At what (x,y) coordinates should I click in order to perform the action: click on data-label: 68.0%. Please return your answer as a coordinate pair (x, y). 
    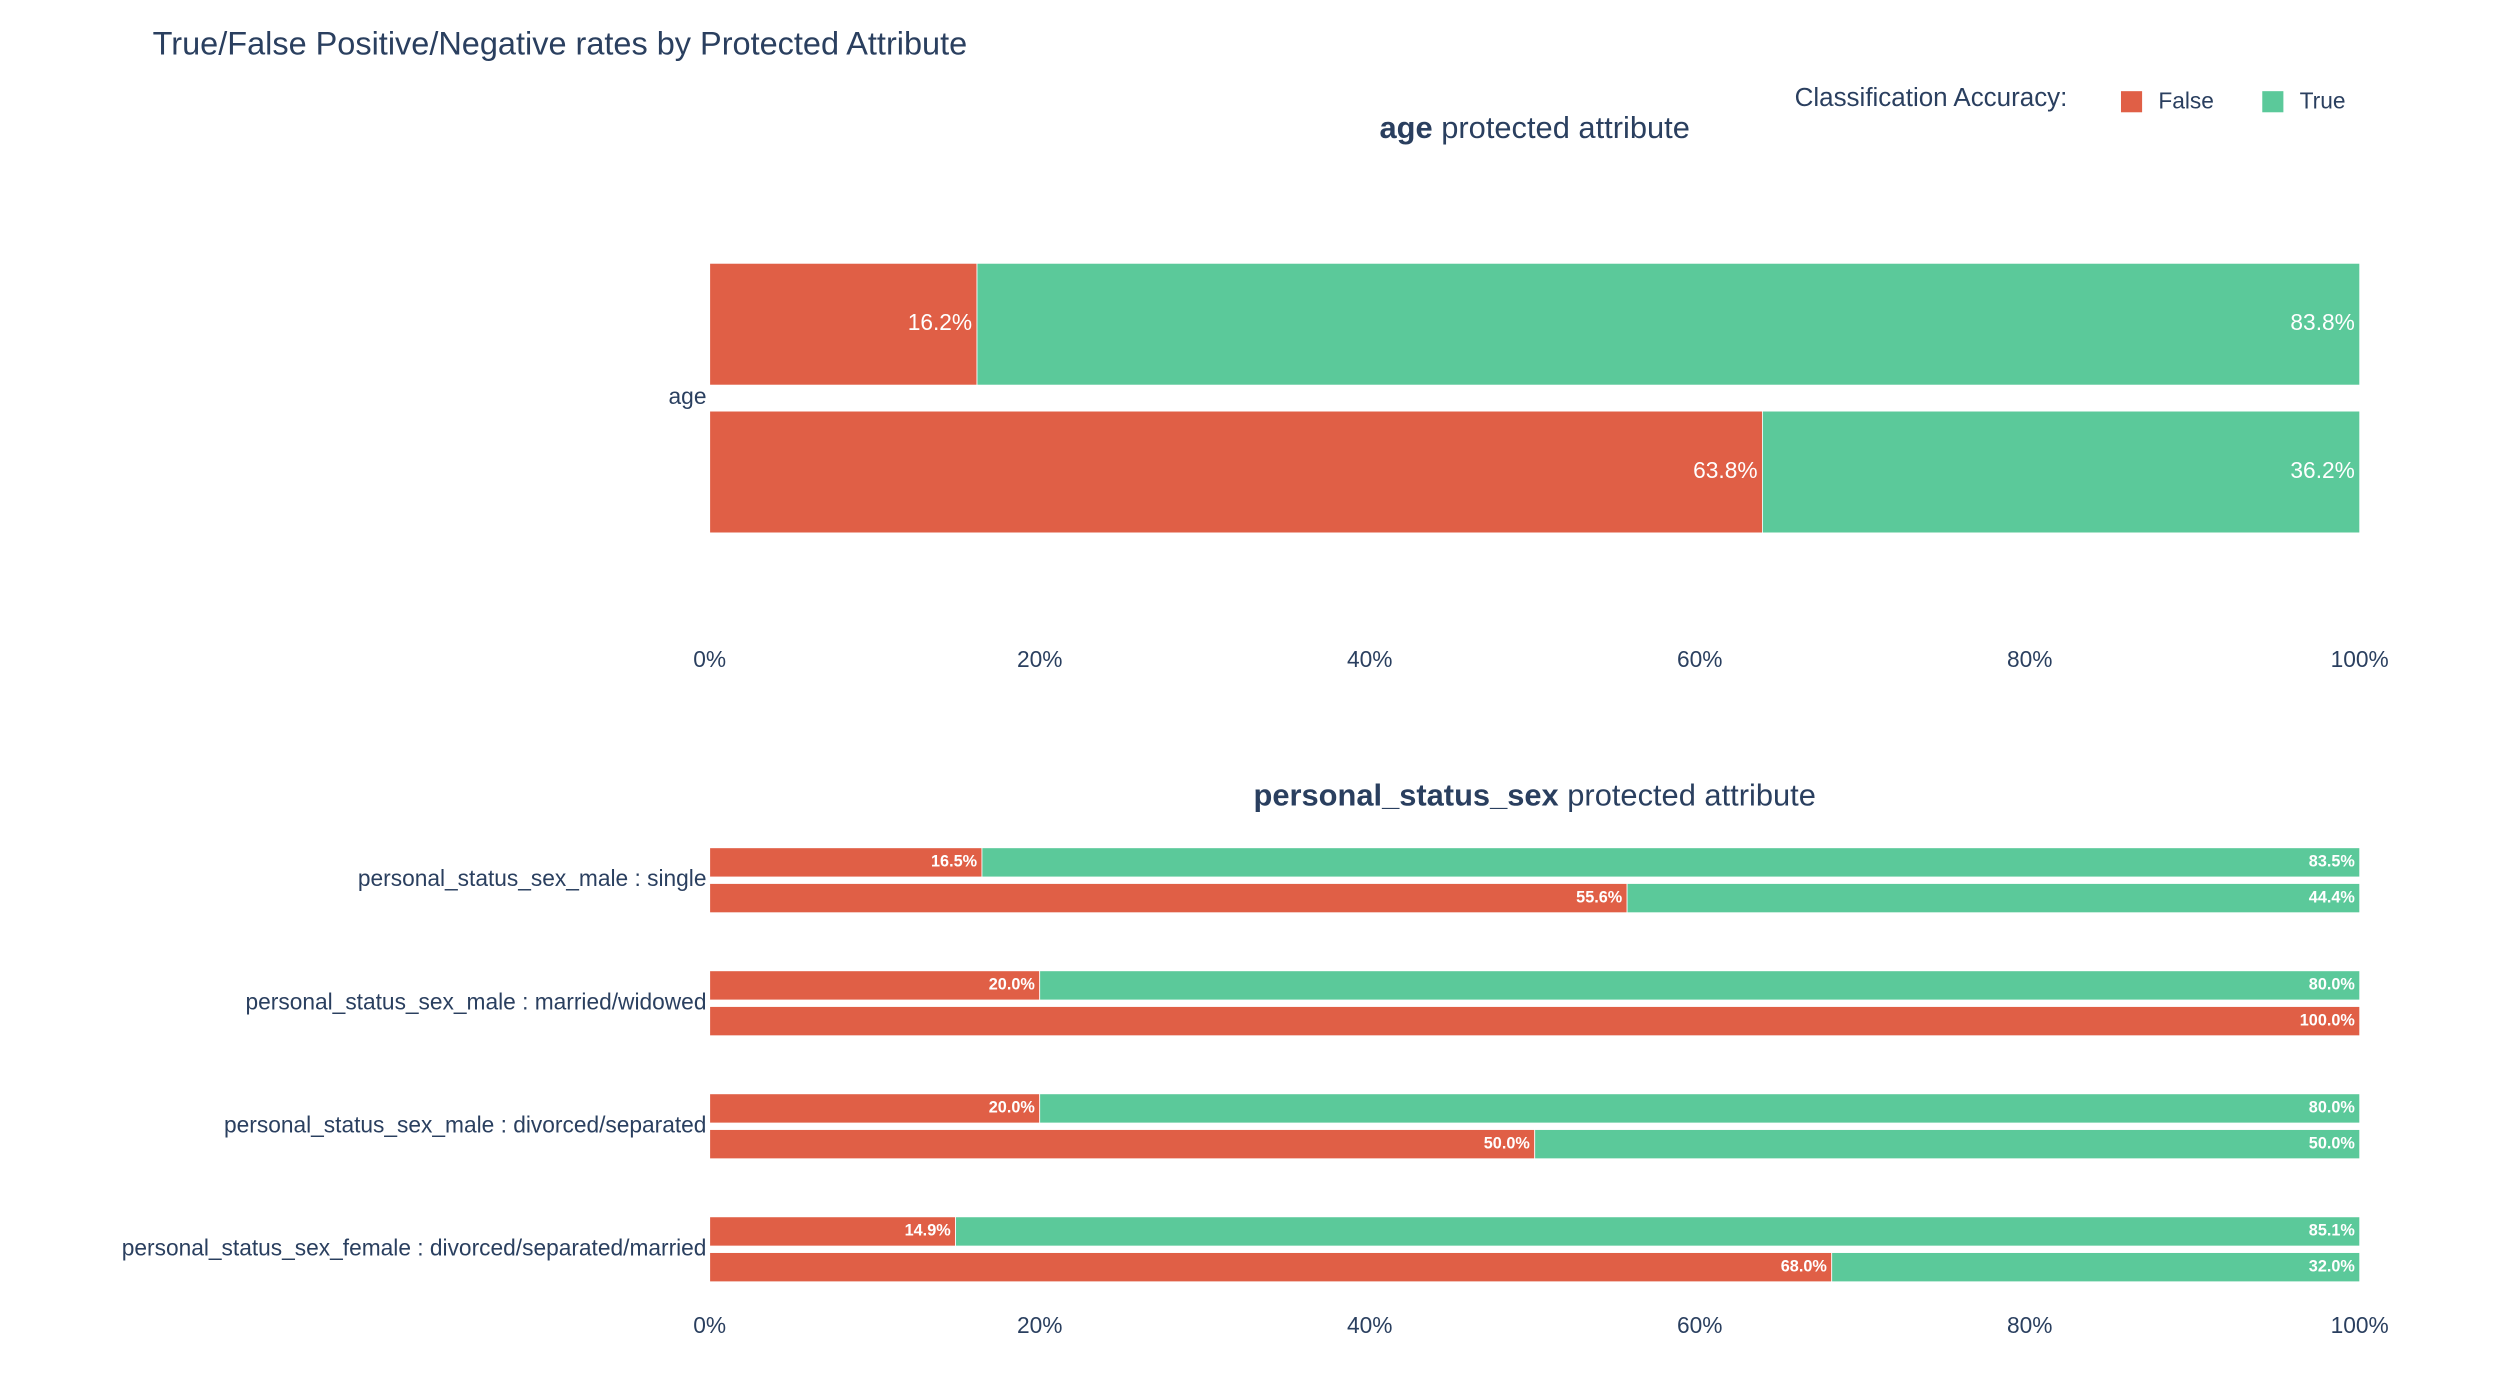
    Looking at the image, I should click on (1804, 1266).